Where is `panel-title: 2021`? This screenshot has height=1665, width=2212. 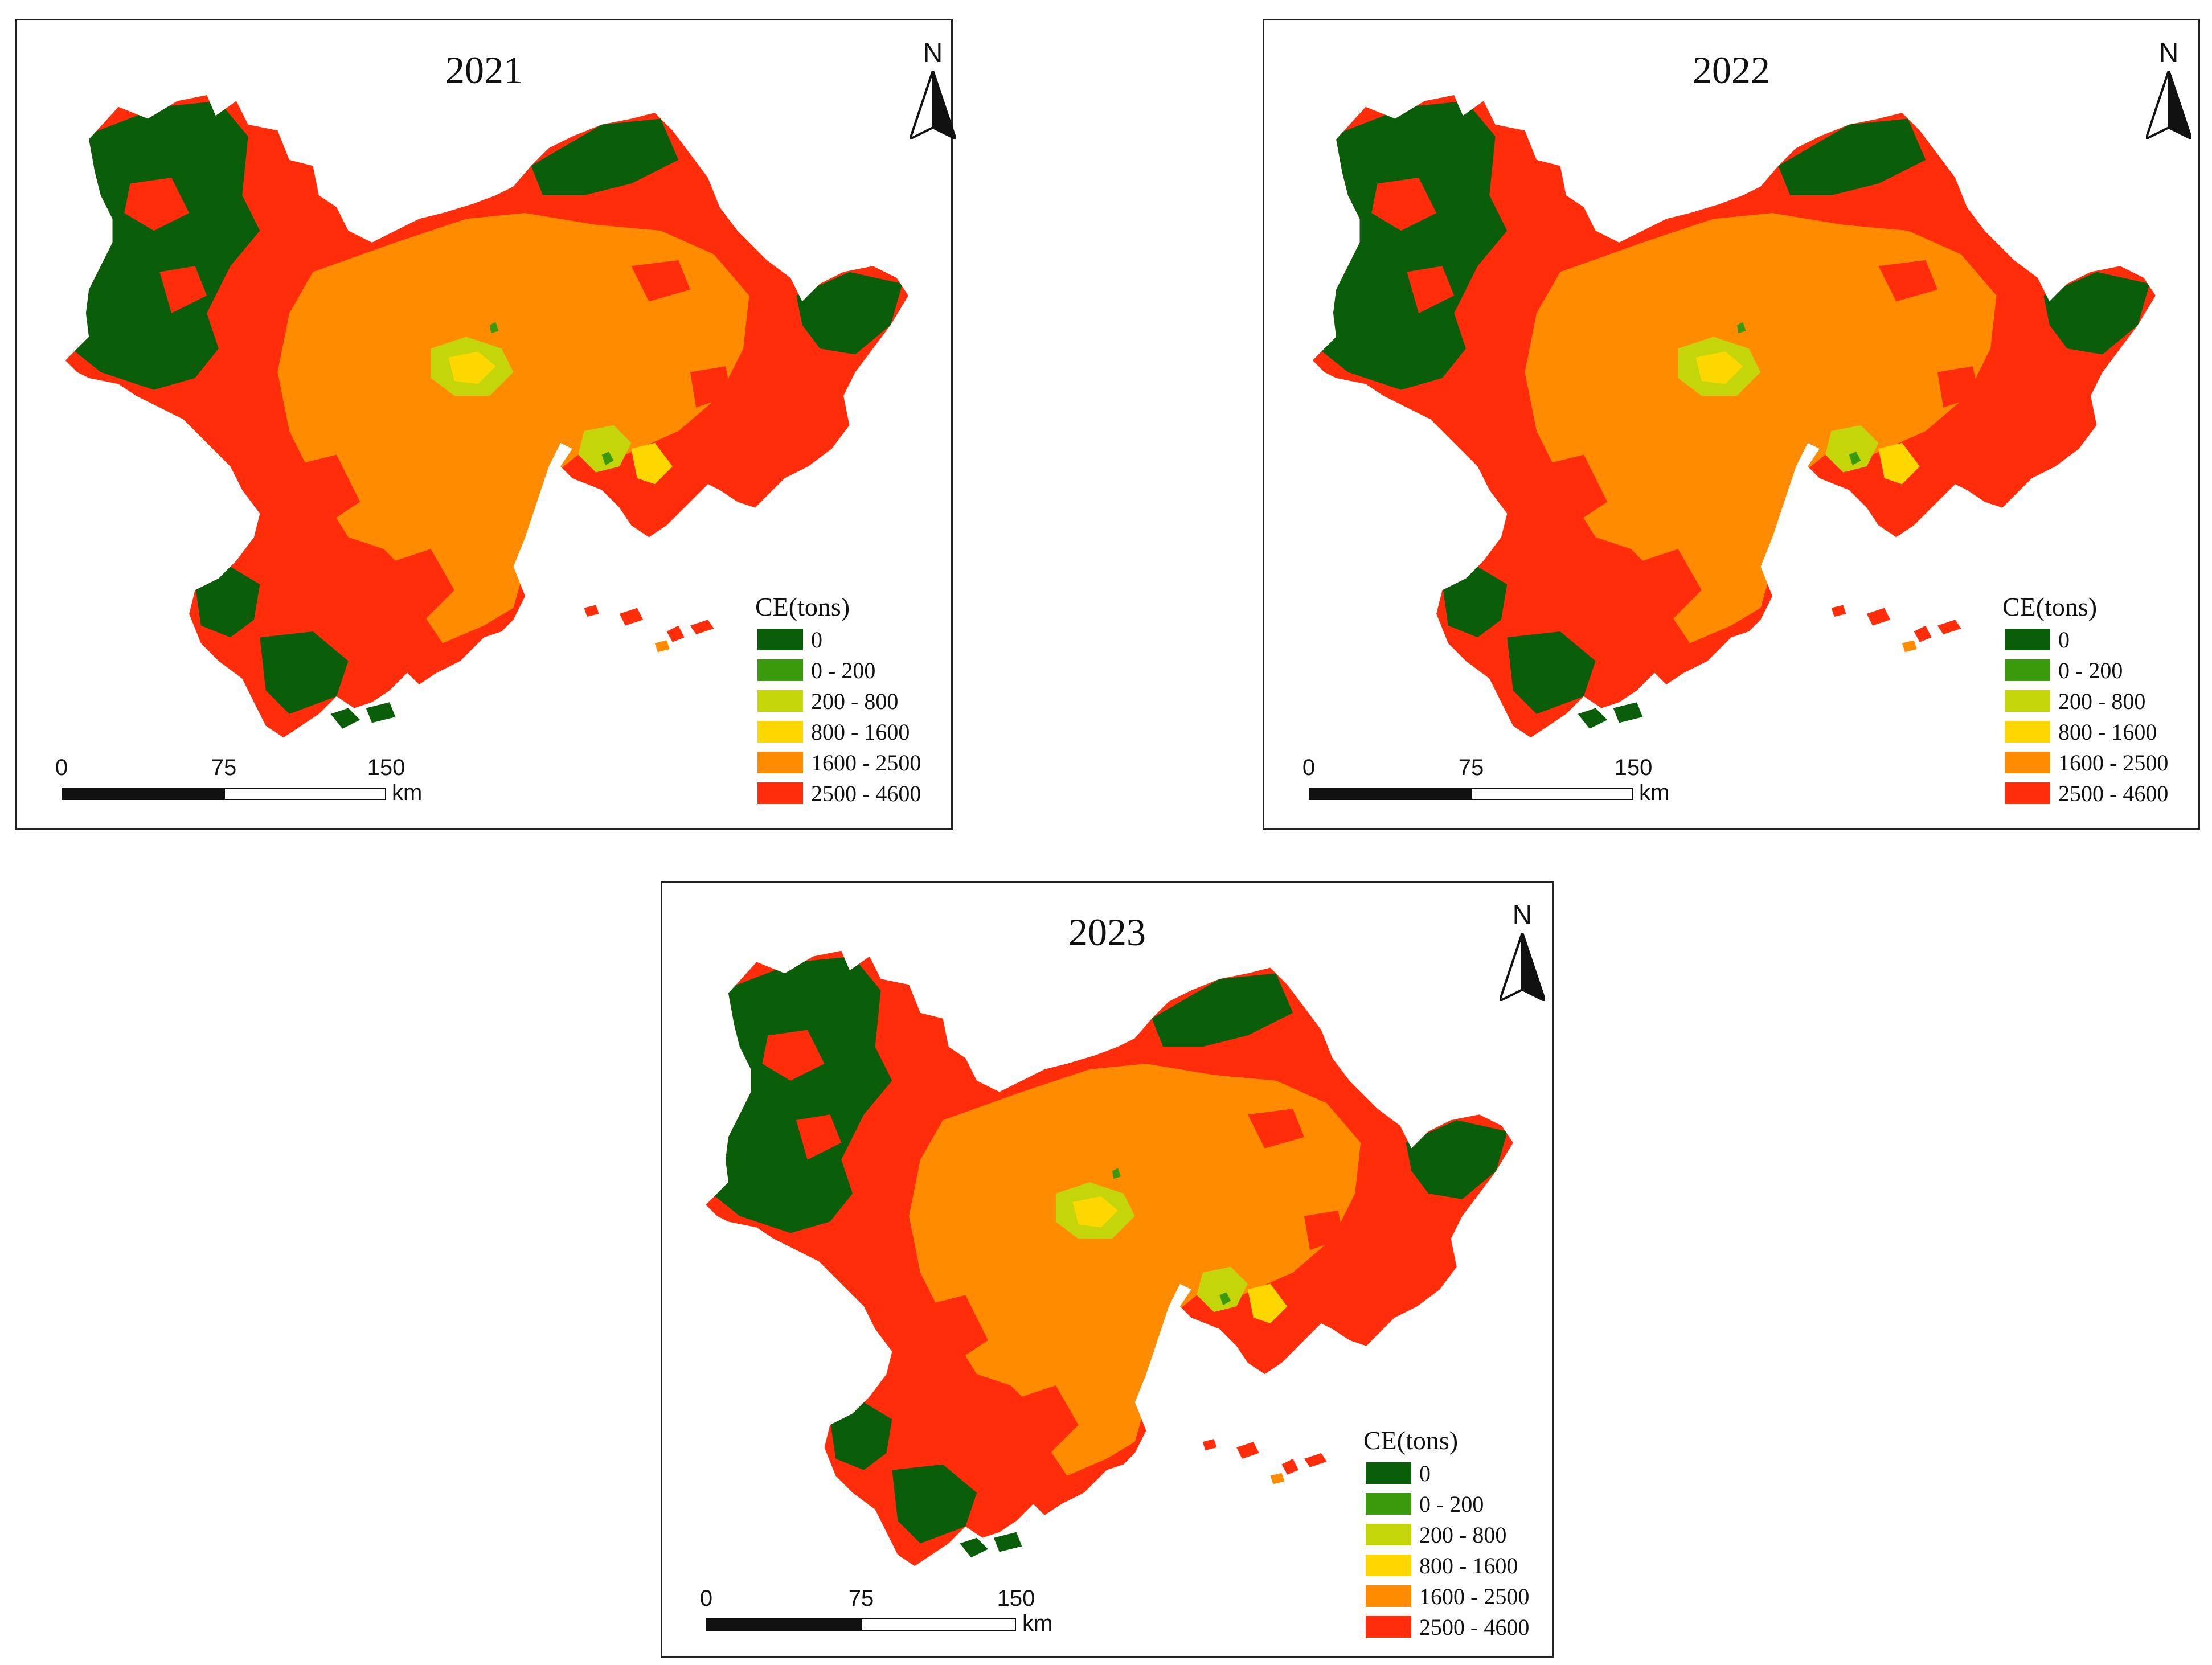 panel-title: 2021 is located at coordinates (484, 70).